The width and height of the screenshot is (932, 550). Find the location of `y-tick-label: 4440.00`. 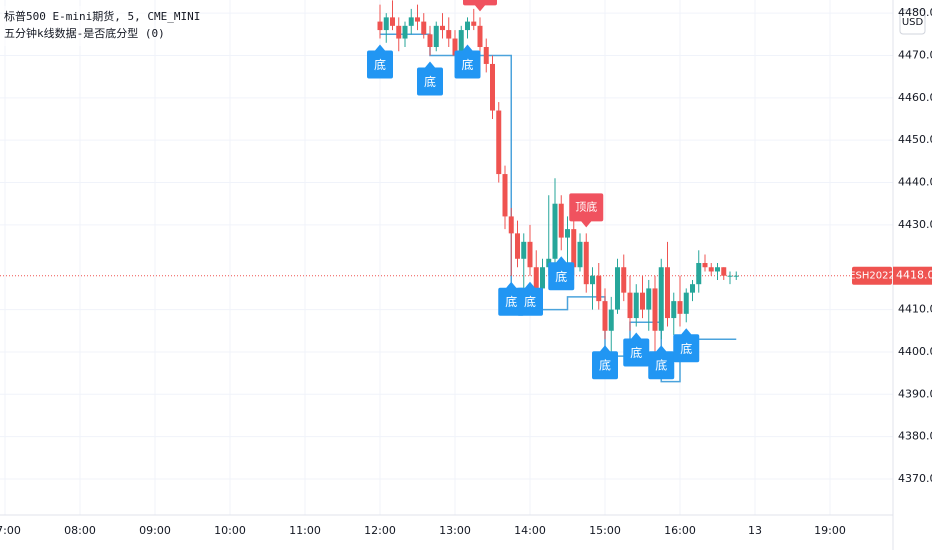

y-tick-label: 4440.00 is located at coordinates (915, 182).